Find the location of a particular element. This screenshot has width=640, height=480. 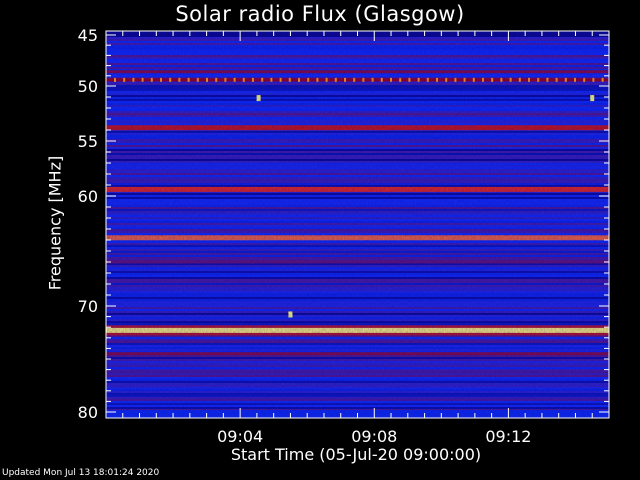

y-tick-label: 55 is located at coordinates (88, 141).